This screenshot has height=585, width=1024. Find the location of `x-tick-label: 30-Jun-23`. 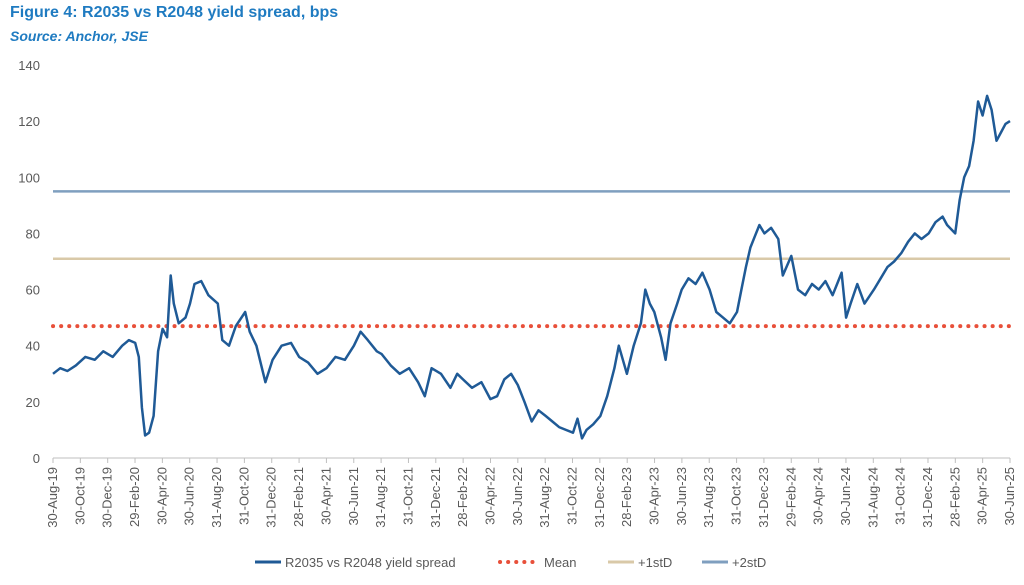

x-tick-label: 30-Jun-23 is located at coordinates (681, 496).